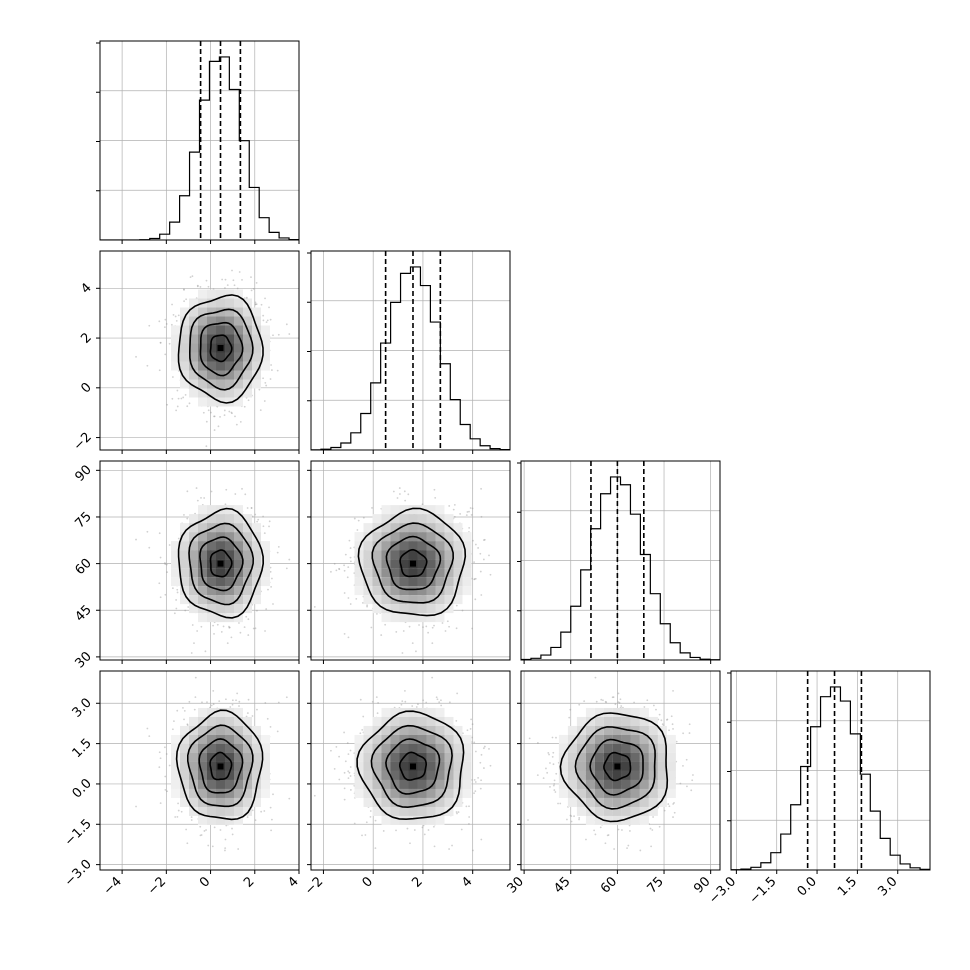 Image resolution: width=970 pixels, height=970 pixels. I want to click on y-axis, so click(309, 563).